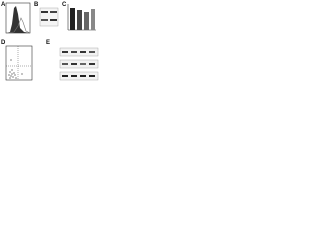 The image size is (320, 240). What do you see at coordinates (18, 25) in the screenshot?
I see `histogram-line` at bounding box center [18, 25].